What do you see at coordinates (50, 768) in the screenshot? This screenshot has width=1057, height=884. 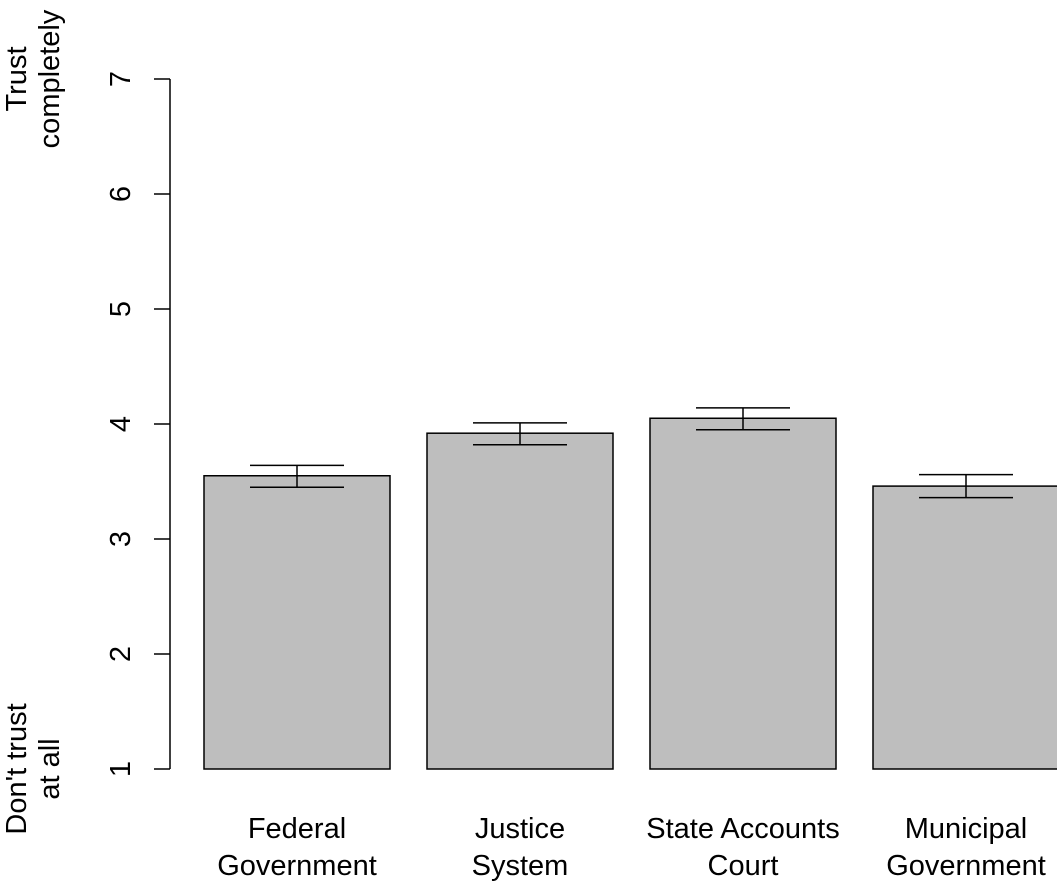 I see `y-axis-anchor-label-line: at all` at bounding box center [50, 768].